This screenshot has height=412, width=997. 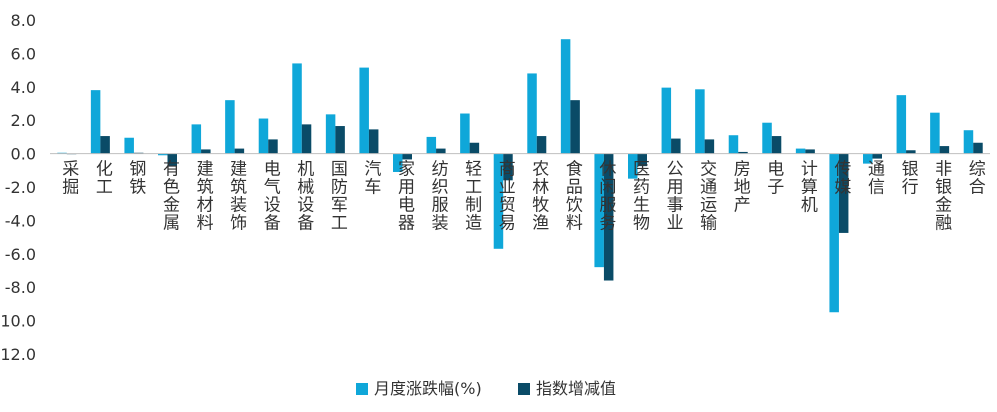 I want to click on category-label: 有色金属, so click(x=171, y=197).